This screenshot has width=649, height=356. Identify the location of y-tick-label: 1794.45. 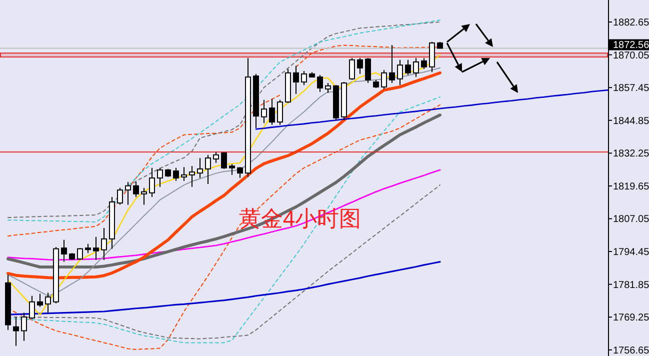
(631, 252).